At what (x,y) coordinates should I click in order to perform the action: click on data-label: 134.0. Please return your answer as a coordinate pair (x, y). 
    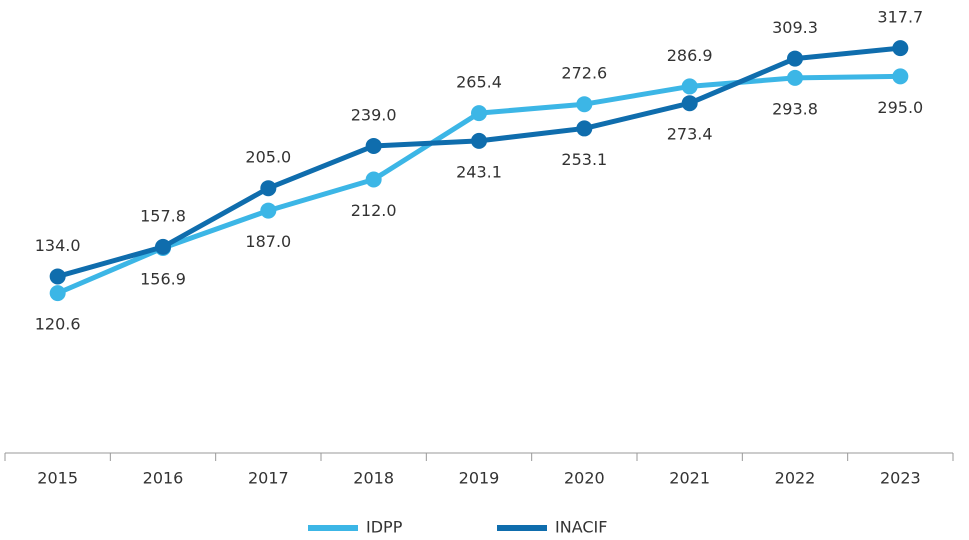
    Looking at the image, I should click on (58, 245).